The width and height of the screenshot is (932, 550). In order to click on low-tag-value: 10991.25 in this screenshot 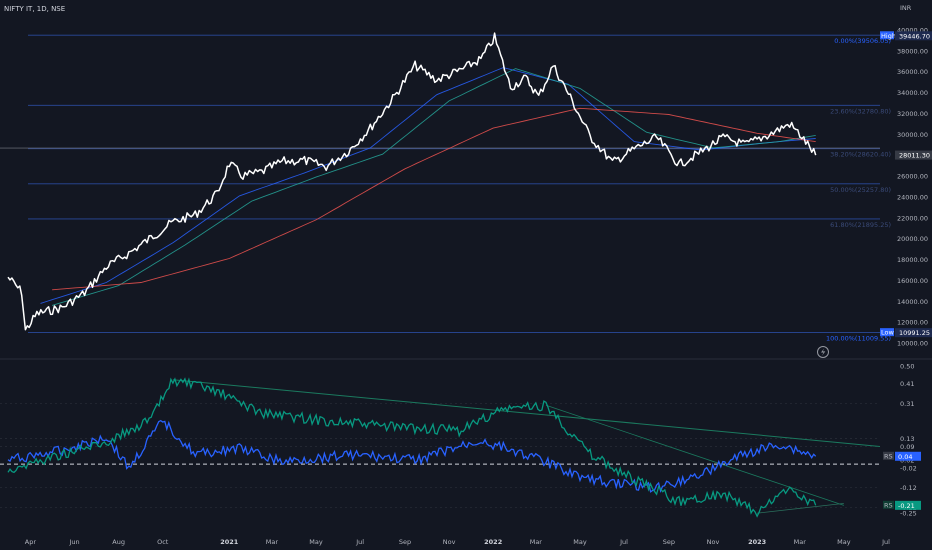, I will do `click(914, 333)`.